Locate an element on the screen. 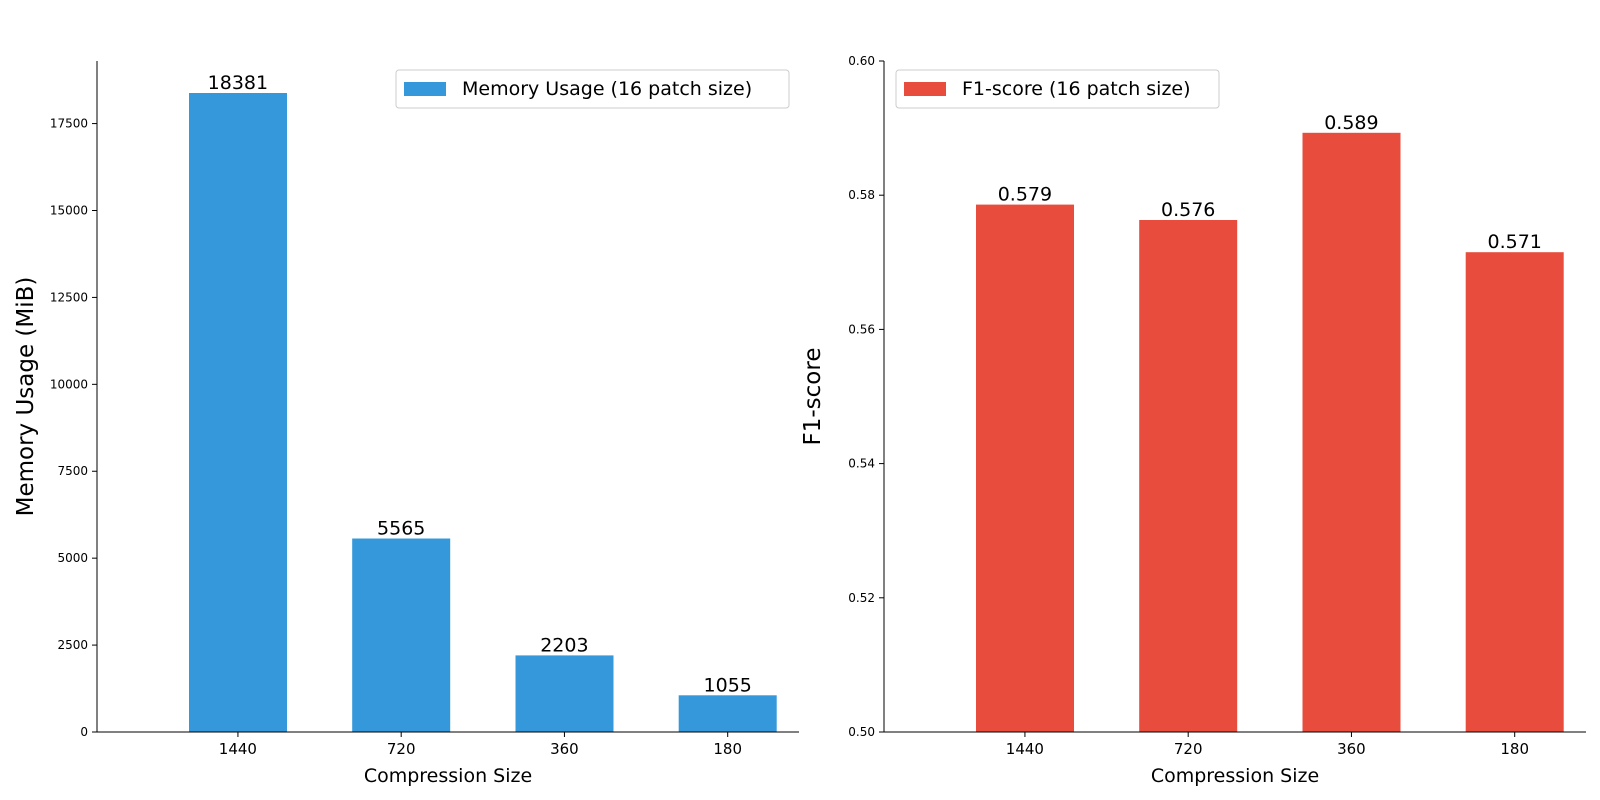  bar-value-label: 0.571 is located at coordinates (1514, 242).